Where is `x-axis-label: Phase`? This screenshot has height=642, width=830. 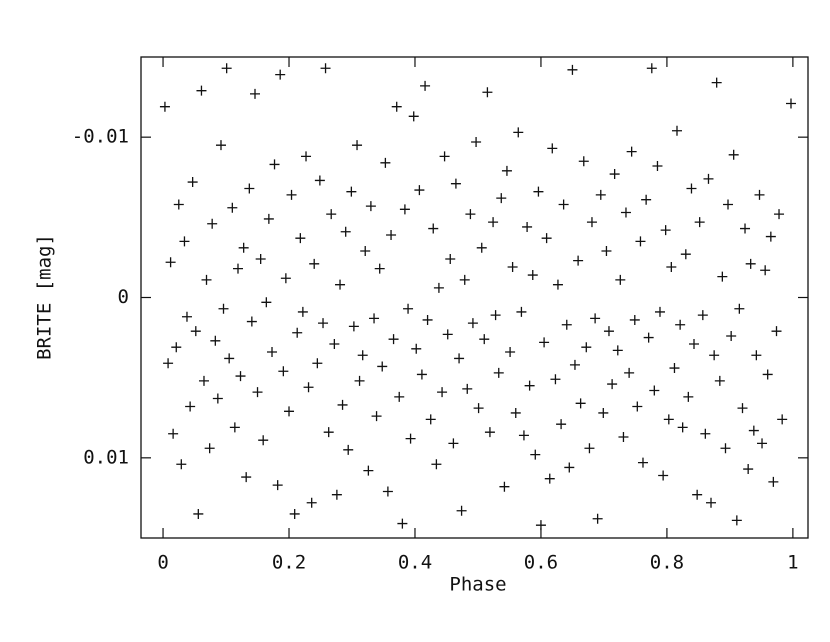
x-axis-label: Phase is located at coordinates (477, 585).